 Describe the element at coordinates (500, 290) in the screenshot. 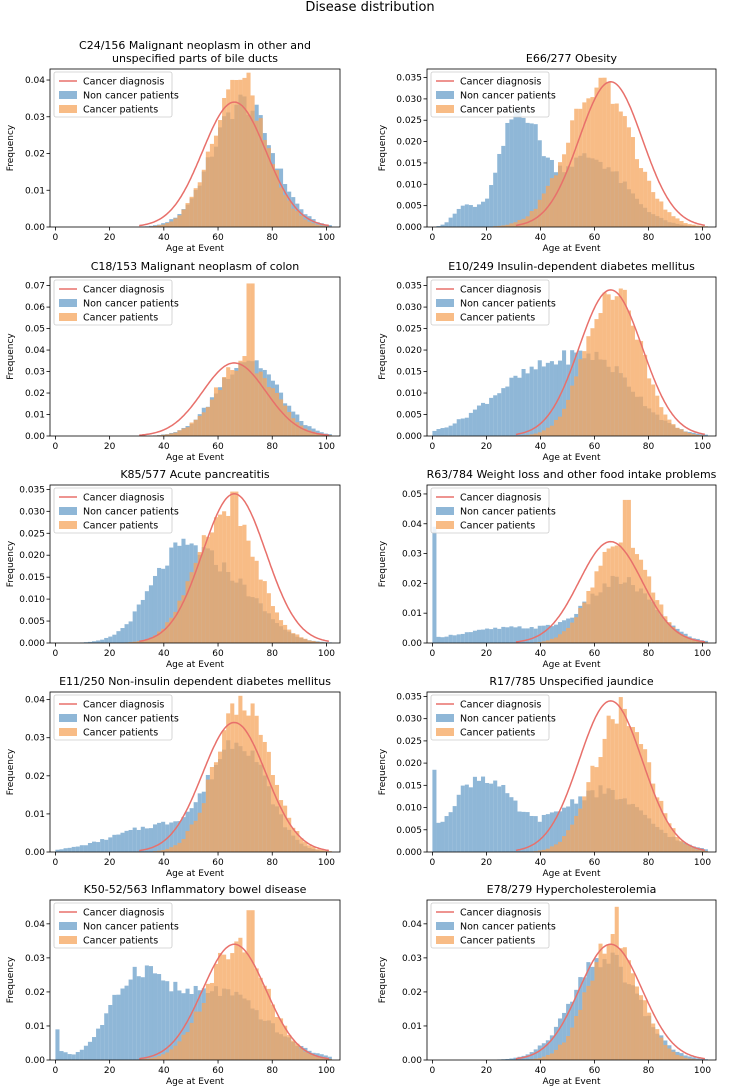

I see `legend-label: Cancer diagnosis` at that location.